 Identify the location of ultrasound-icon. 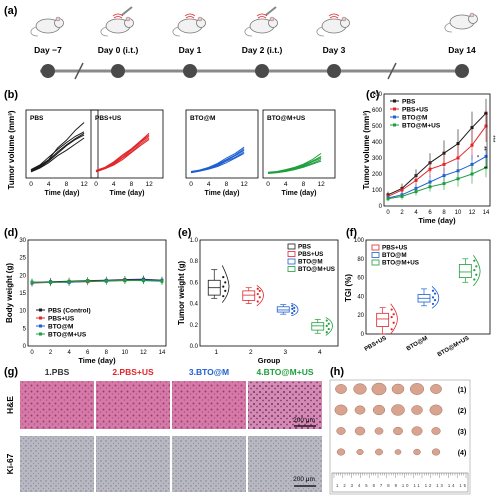
(190, 17).